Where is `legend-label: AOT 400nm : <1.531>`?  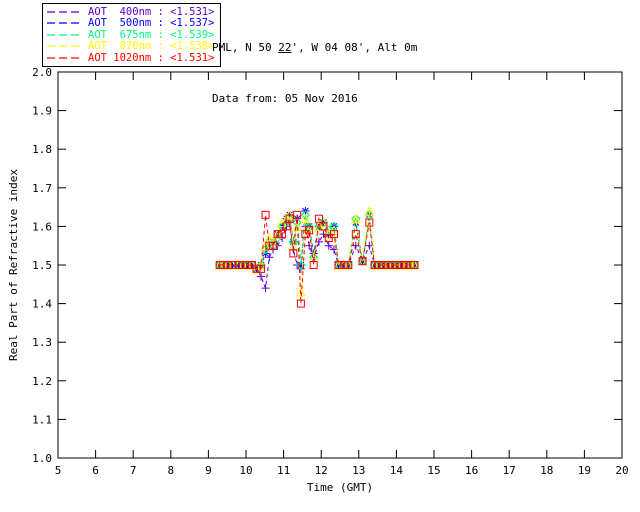 legend-label: AOT 400nm : <1.531> is located at coordinates (151, 11).